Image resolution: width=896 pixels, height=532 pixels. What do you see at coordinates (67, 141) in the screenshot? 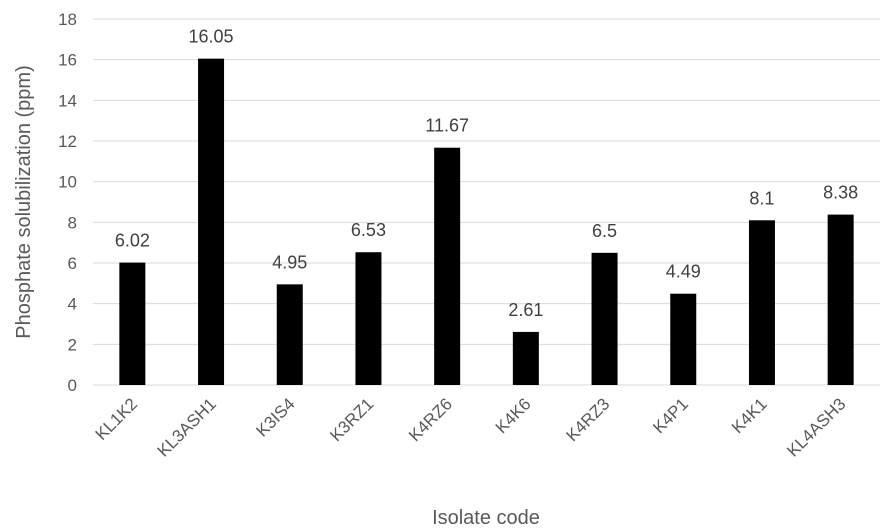
I see `y-tick-label-6: 12` at bounding box center [67, 141].